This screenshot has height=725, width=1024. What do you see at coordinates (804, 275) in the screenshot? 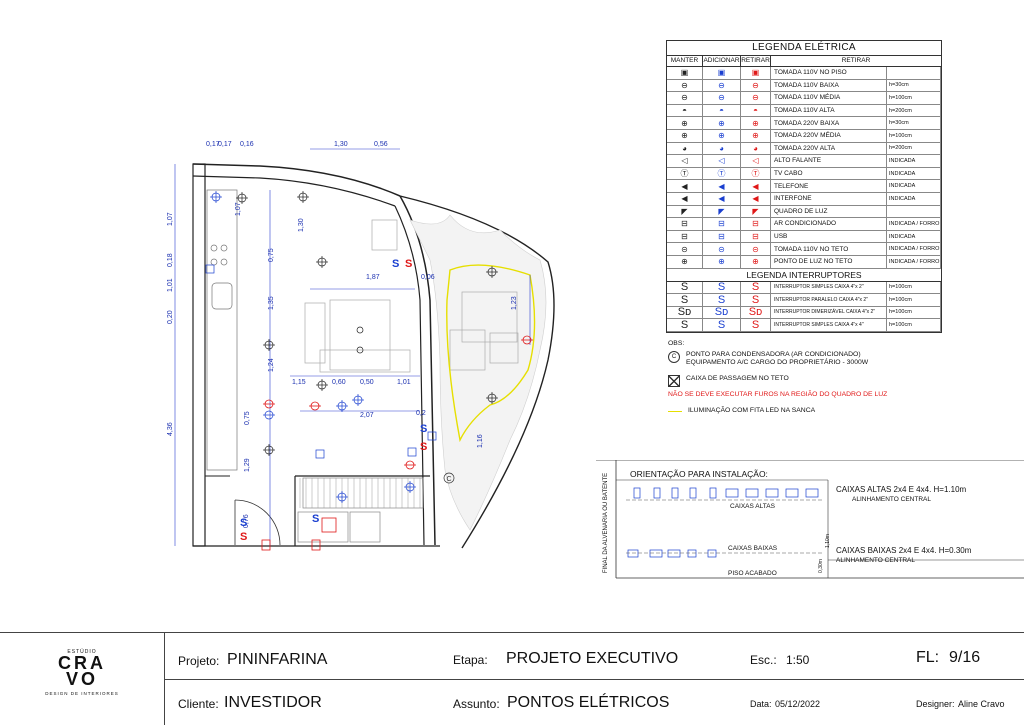
I see `switch-legend-title: LEGENDA INTERRUPTORES` at bounding box center [804, 275].